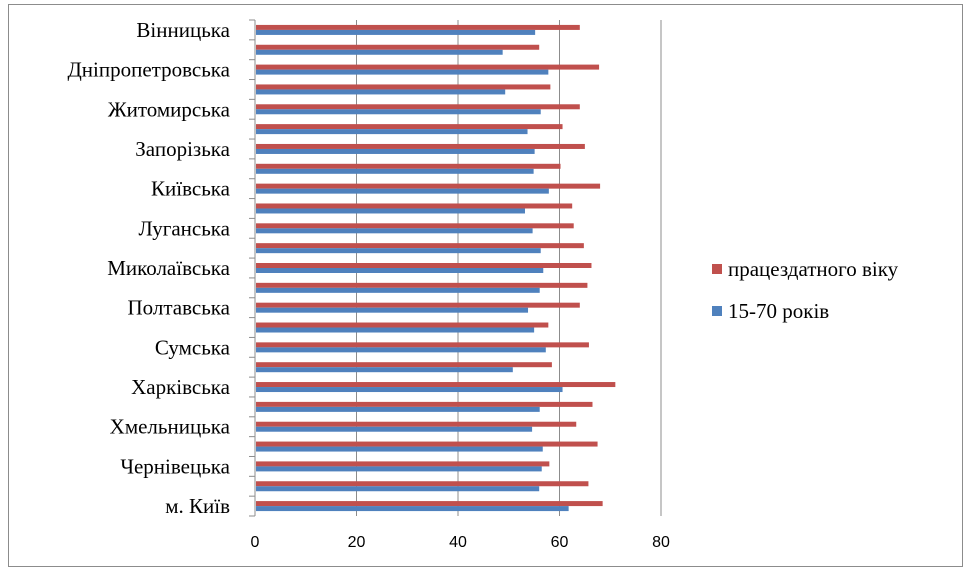  I want to click on category-label: Вінницька, so click(183, 30).